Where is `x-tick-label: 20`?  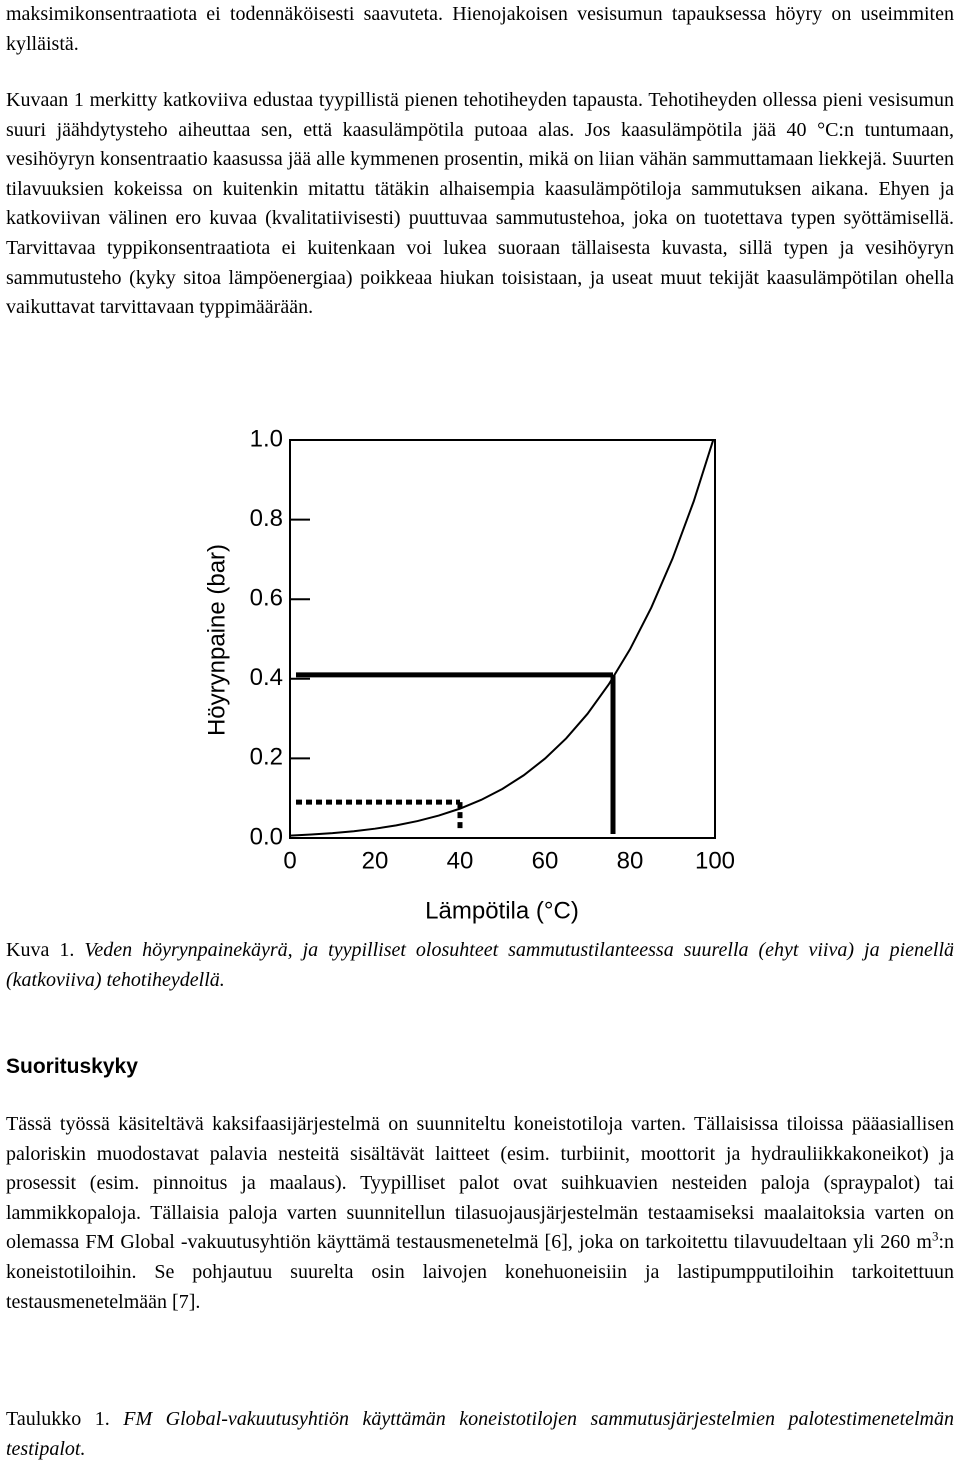 x-tick-label: 20 is located at coordinates (375, 860).